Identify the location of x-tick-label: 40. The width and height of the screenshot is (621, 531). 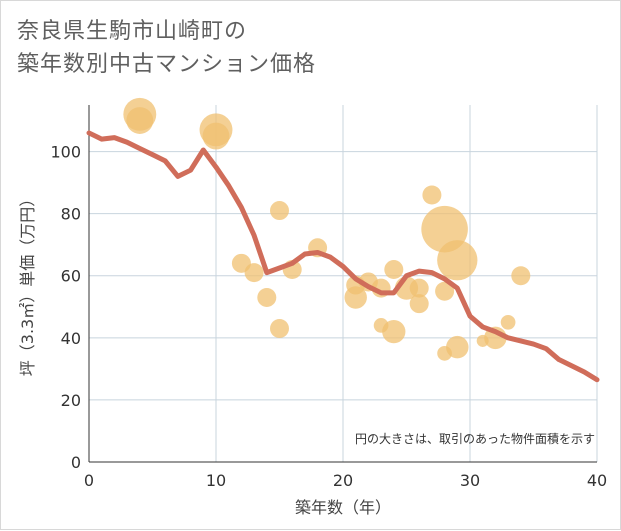
(597, 480).